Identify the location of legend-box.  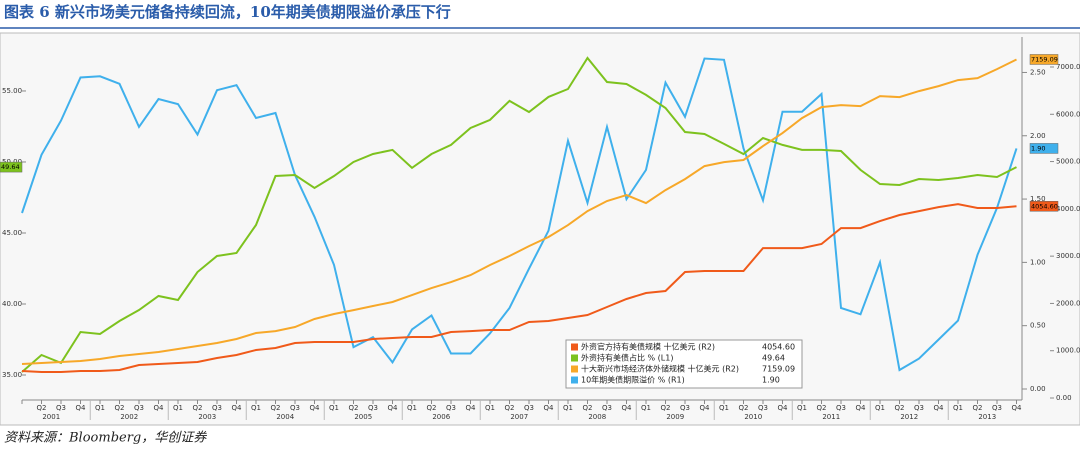
(684, 364).